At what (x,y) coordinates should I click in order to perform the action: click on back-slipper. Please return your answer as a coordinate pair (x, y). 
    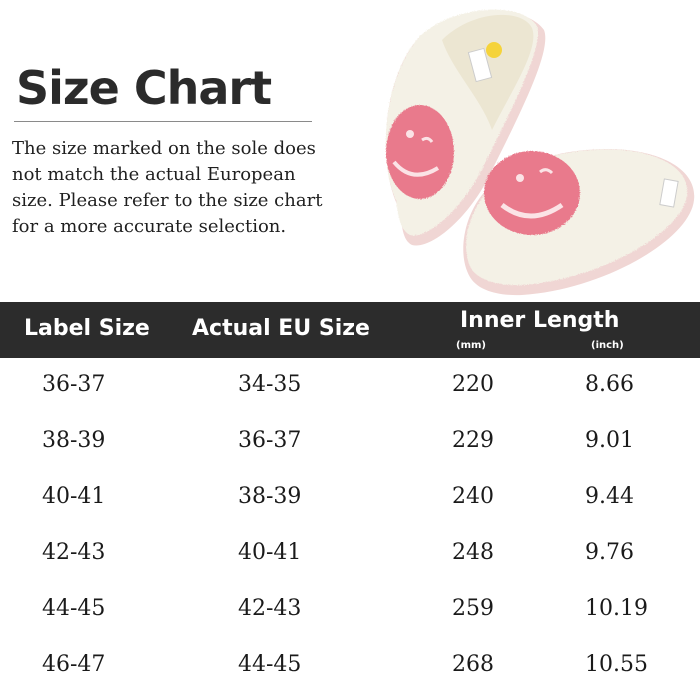
    Looking at the image, I should click on (465, 127).